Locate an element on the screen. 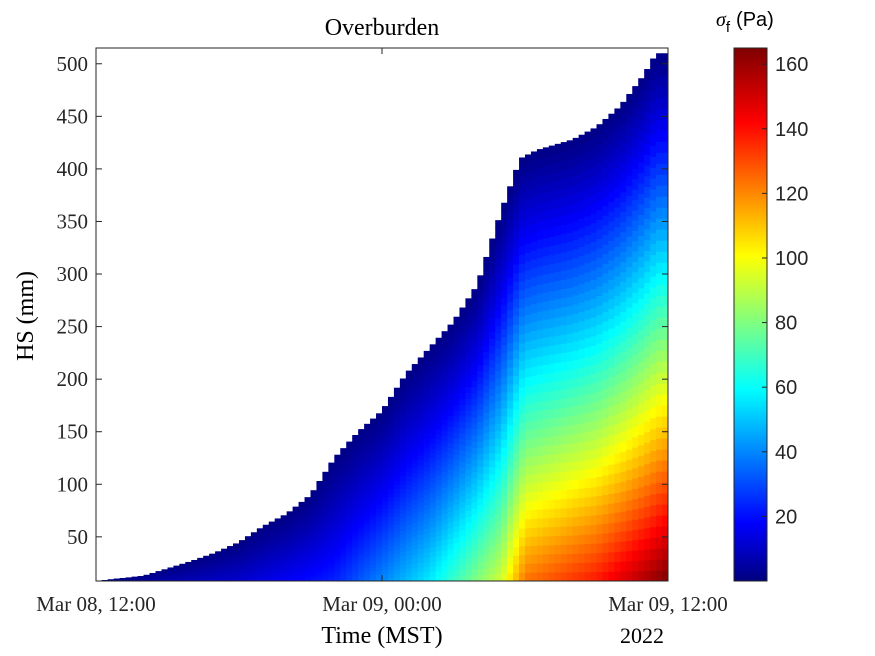 This screenshot has height=656, width=875. colorbar-tick-label: 120 is located at coordinates (791, 194).